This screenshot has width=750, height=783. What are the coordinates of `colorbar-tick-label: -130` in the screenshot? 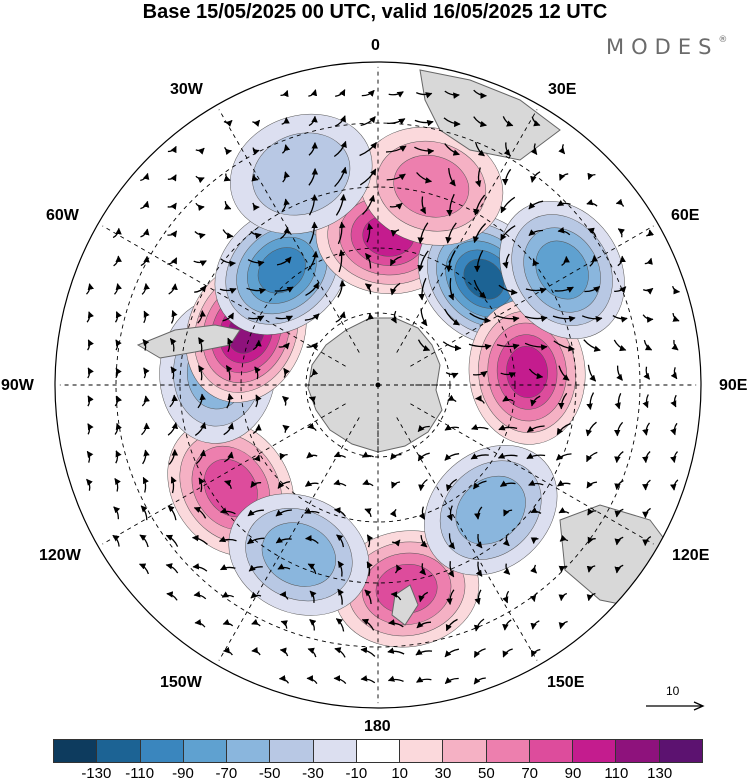 It's located at (96, 773).